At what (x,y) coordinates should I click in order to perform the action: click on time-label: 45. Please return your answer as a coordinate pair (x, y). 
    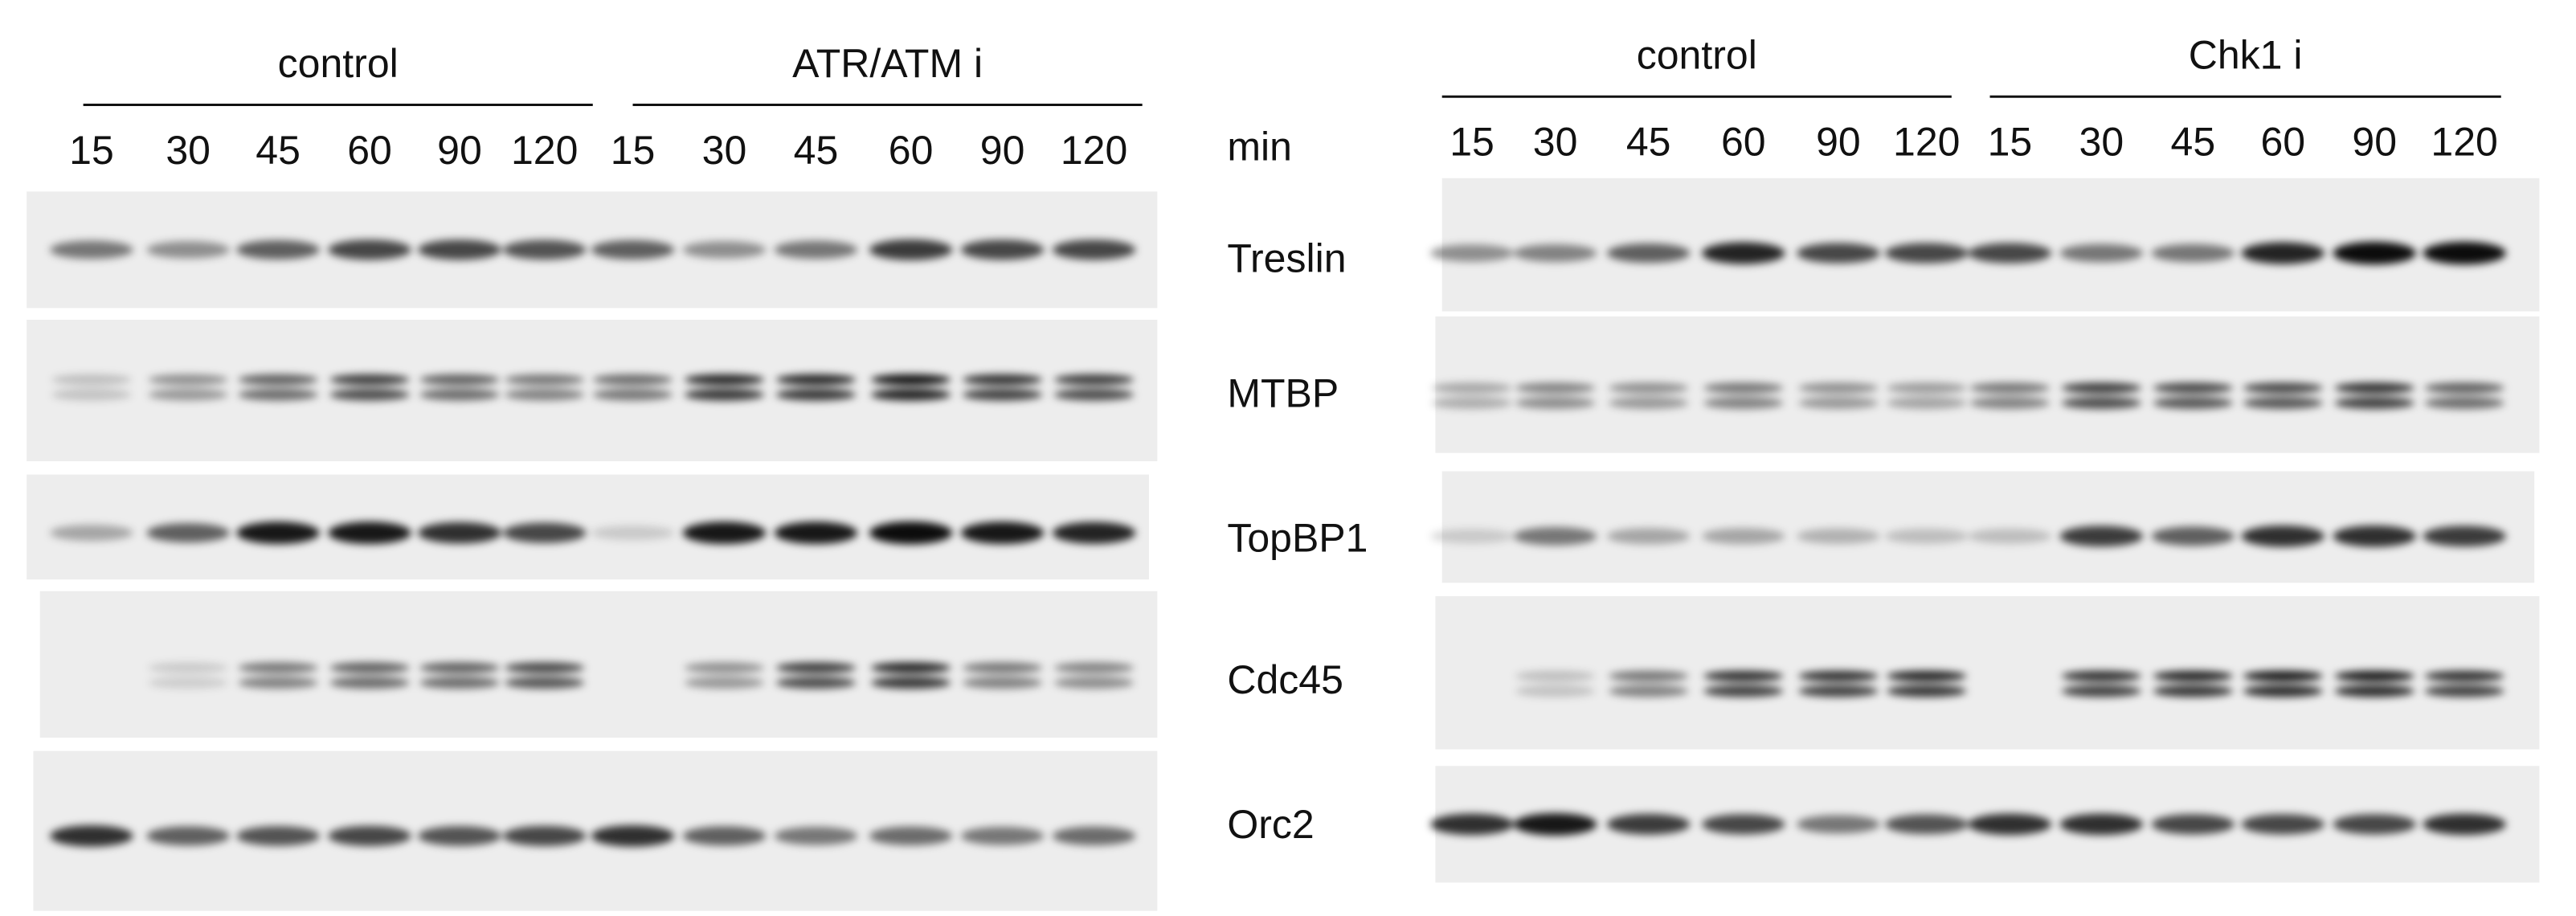
    Looking at the image, I should click on (279, 150).